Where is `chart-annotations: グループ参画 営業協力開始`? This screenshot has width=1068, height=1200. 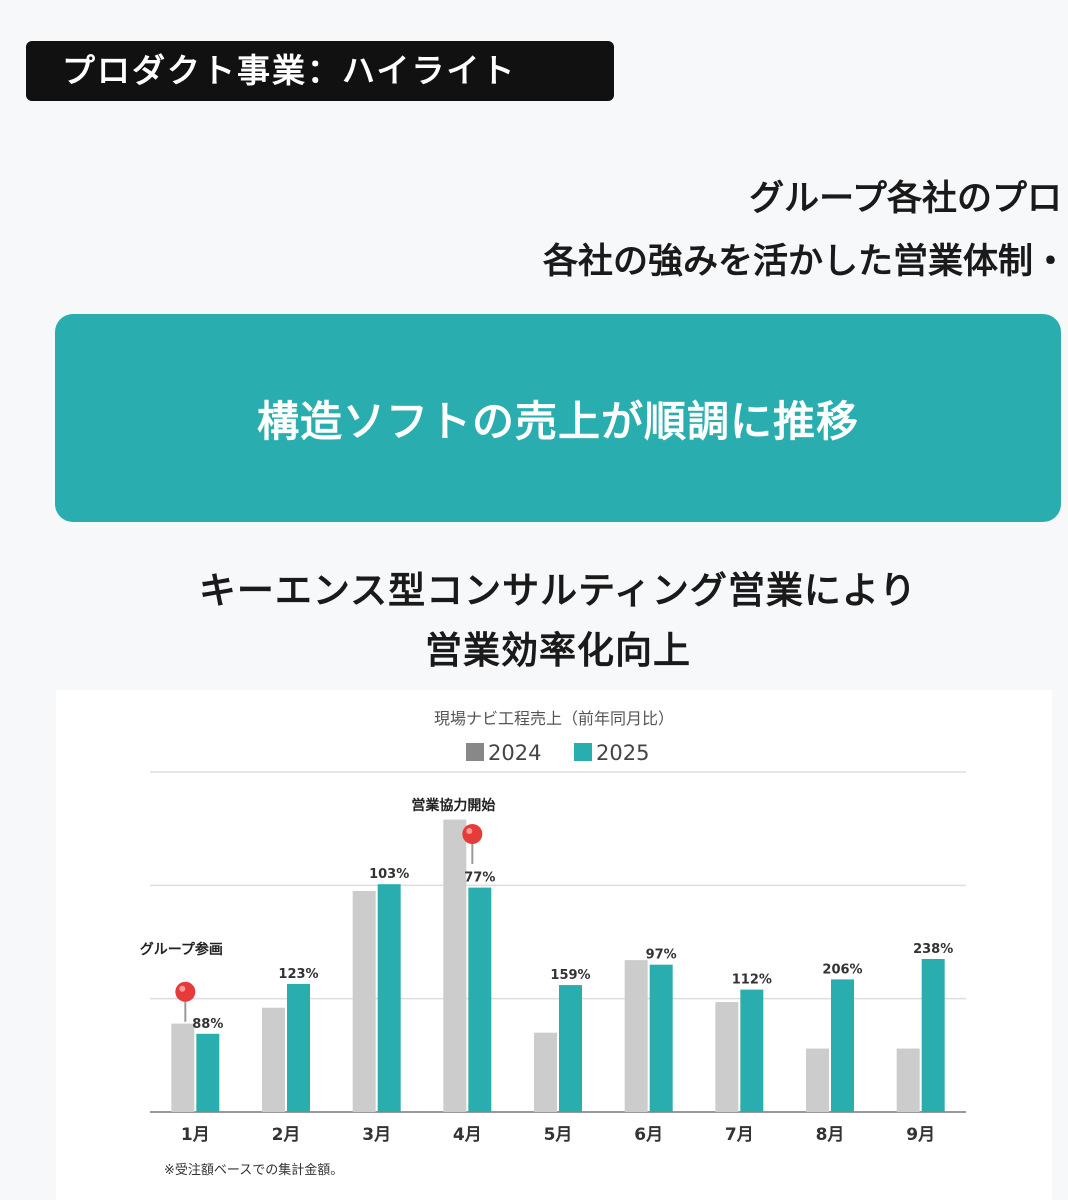 chart-annotations: グループ参画 営業協力開始 is located at coordinates (317, 909).